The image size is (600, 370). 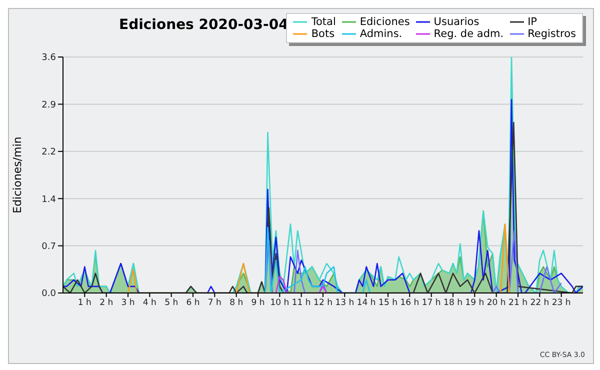 I want to click on x-tick-label: 19 h, so click(x=474, y=303).